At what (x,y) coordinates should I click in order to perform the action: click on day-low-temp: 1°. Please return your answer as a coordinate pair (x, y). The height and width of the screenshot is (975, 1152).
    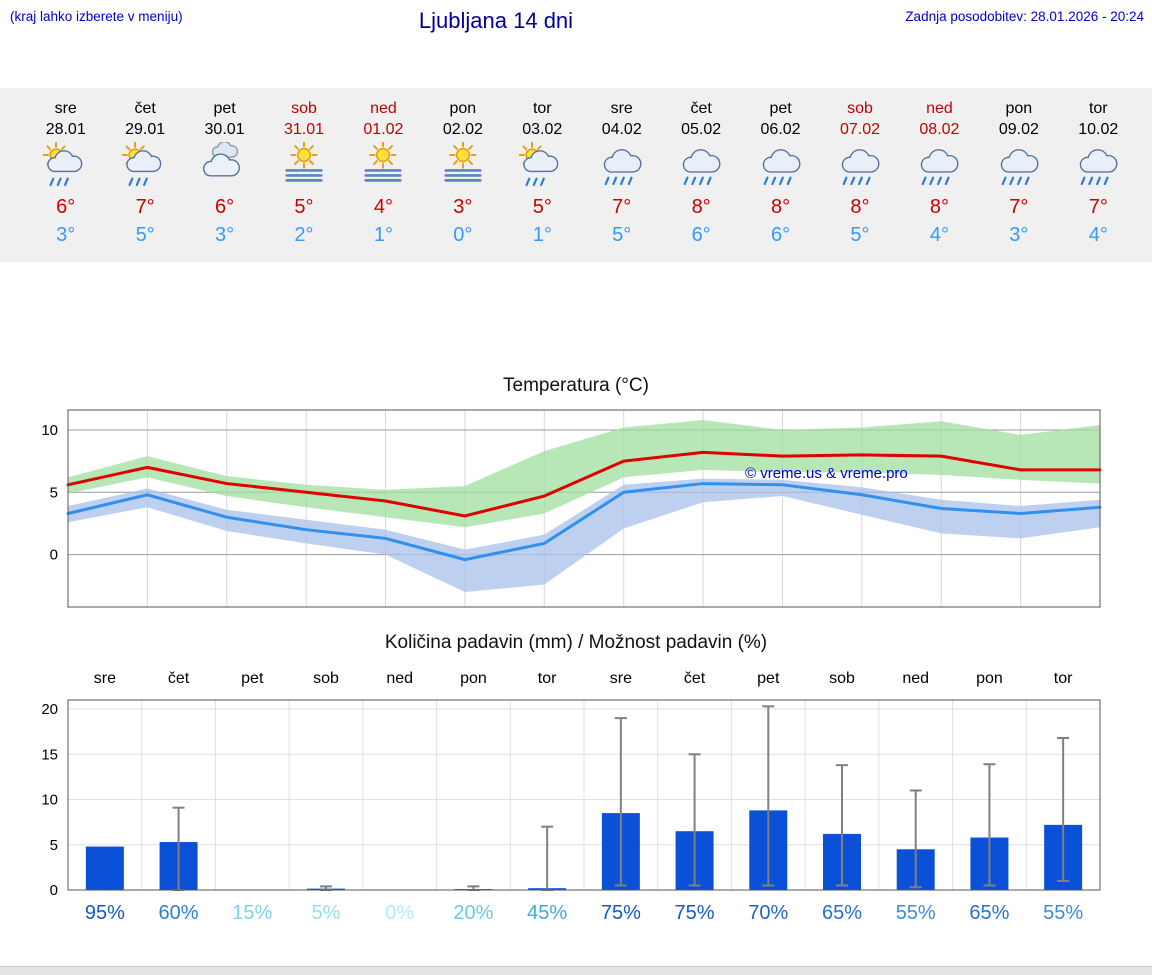
    Looking at the image, I should click on (542, 235).